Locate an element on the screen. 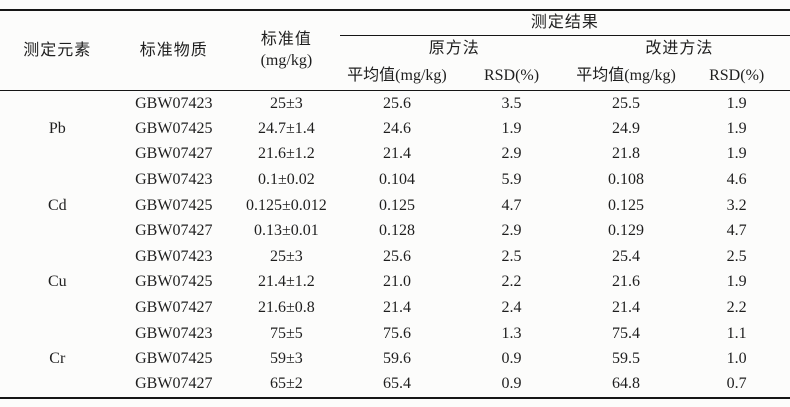 Image resolution: width=790 pixels, height=407 pixels. cell-improved-mean: 64.8 is located at coordinates (626, 384).